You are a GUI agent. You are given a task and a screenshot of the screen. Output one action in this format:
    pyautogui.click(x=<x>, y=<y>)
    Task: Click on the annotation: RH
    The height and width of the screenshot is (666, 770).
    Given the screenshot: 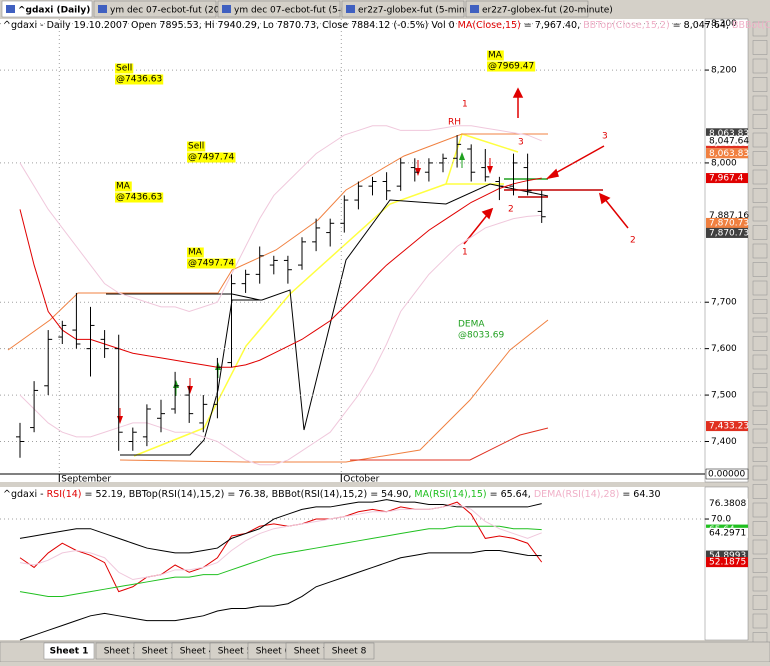 What is the action you would take?
    pyautogui.click(x=454, y=123)
    